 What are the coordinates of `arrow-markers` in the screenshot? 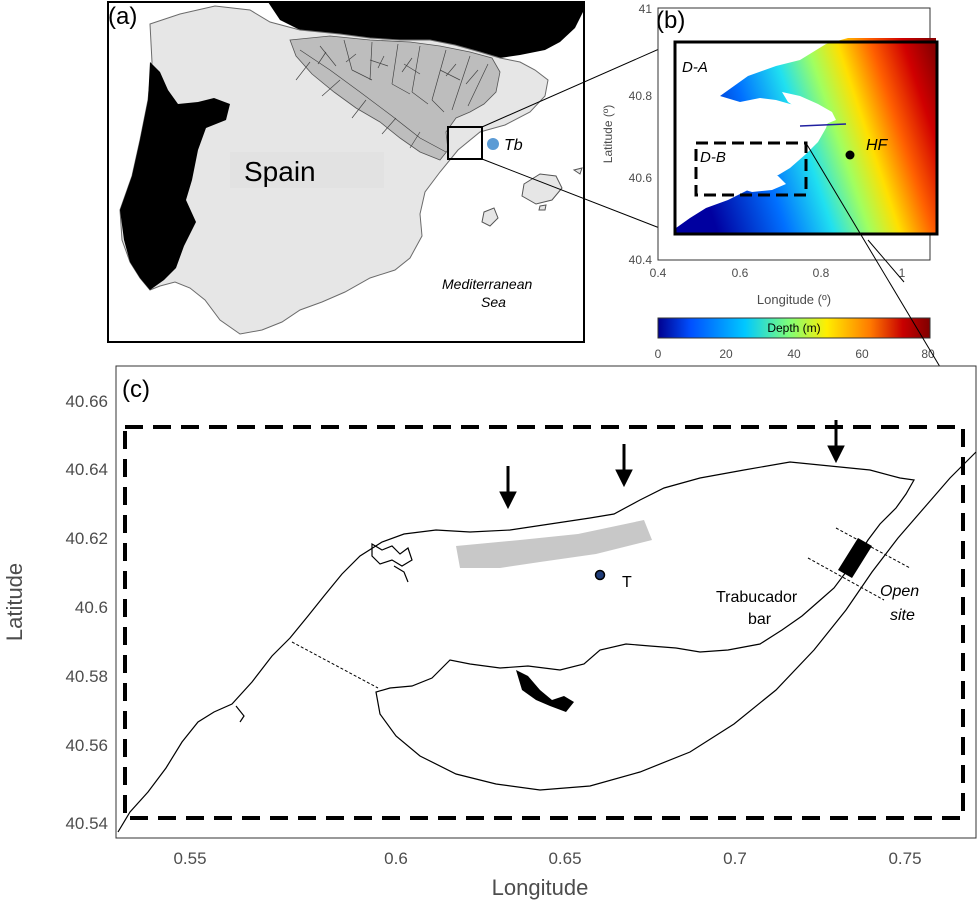 It's located at (672, 465).